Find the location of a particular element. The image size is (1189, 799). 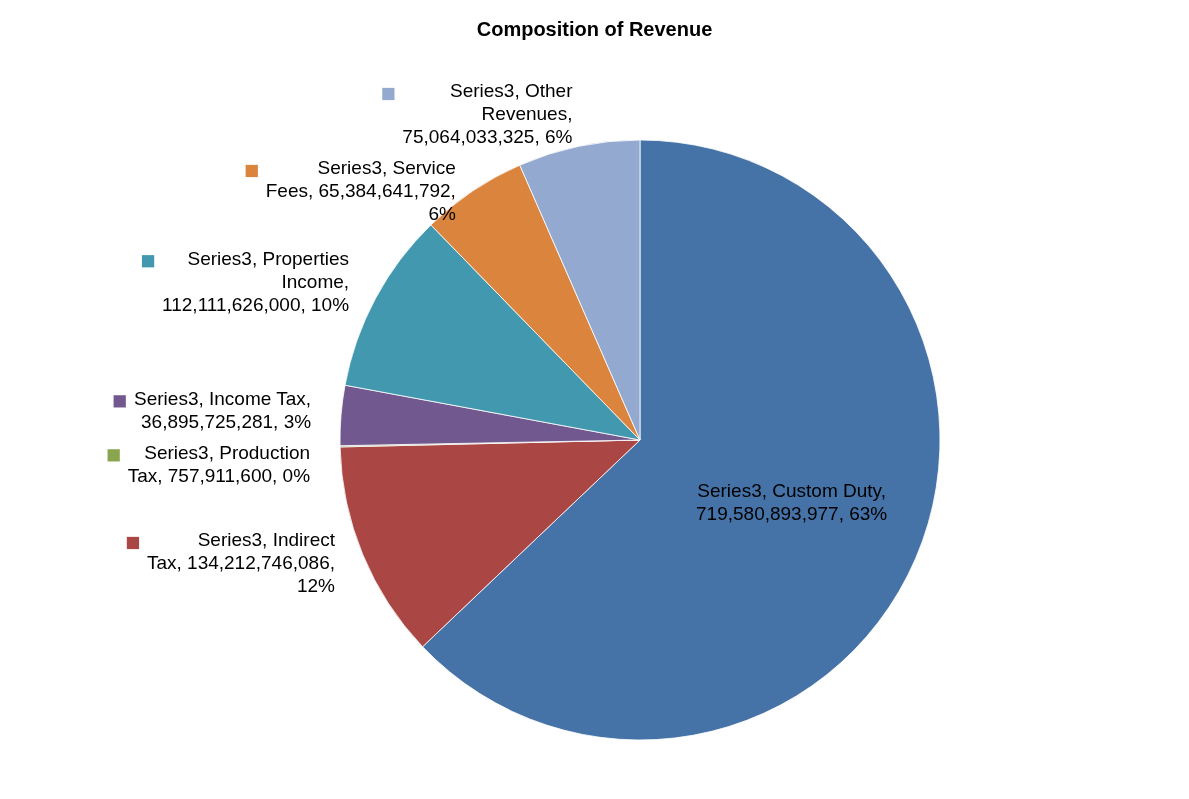

data-label: Series3, Indirect Tax, 134,212,746,086, 12% is located at coordinates (241, 563).